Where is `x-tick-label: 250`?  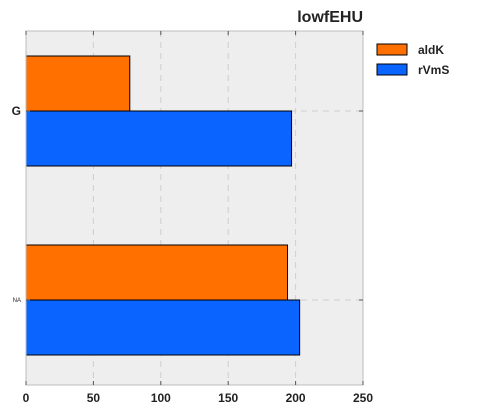
x-tick-label: 250 is located at coordinates (363, 398).